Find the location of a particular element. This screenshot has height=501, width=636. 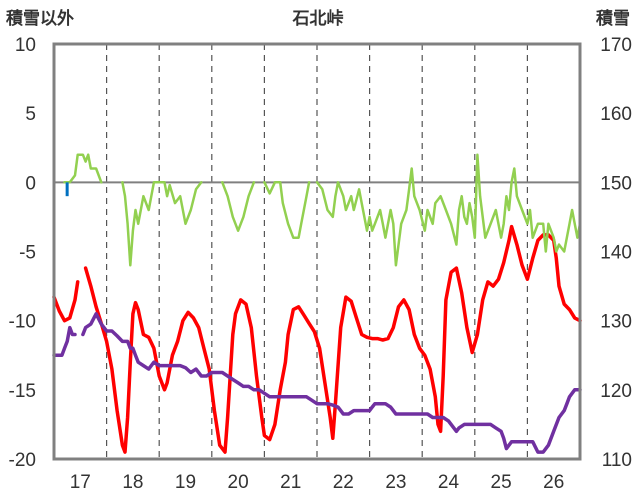

x-tick-label: 21 is located at coordinates (290, 482).